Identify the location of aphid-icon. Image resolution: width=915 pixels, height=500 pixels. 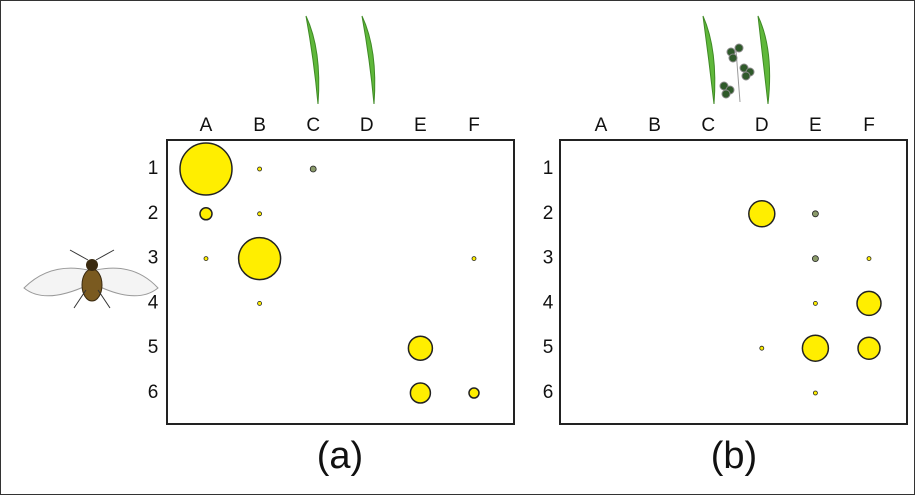
(91, 279).